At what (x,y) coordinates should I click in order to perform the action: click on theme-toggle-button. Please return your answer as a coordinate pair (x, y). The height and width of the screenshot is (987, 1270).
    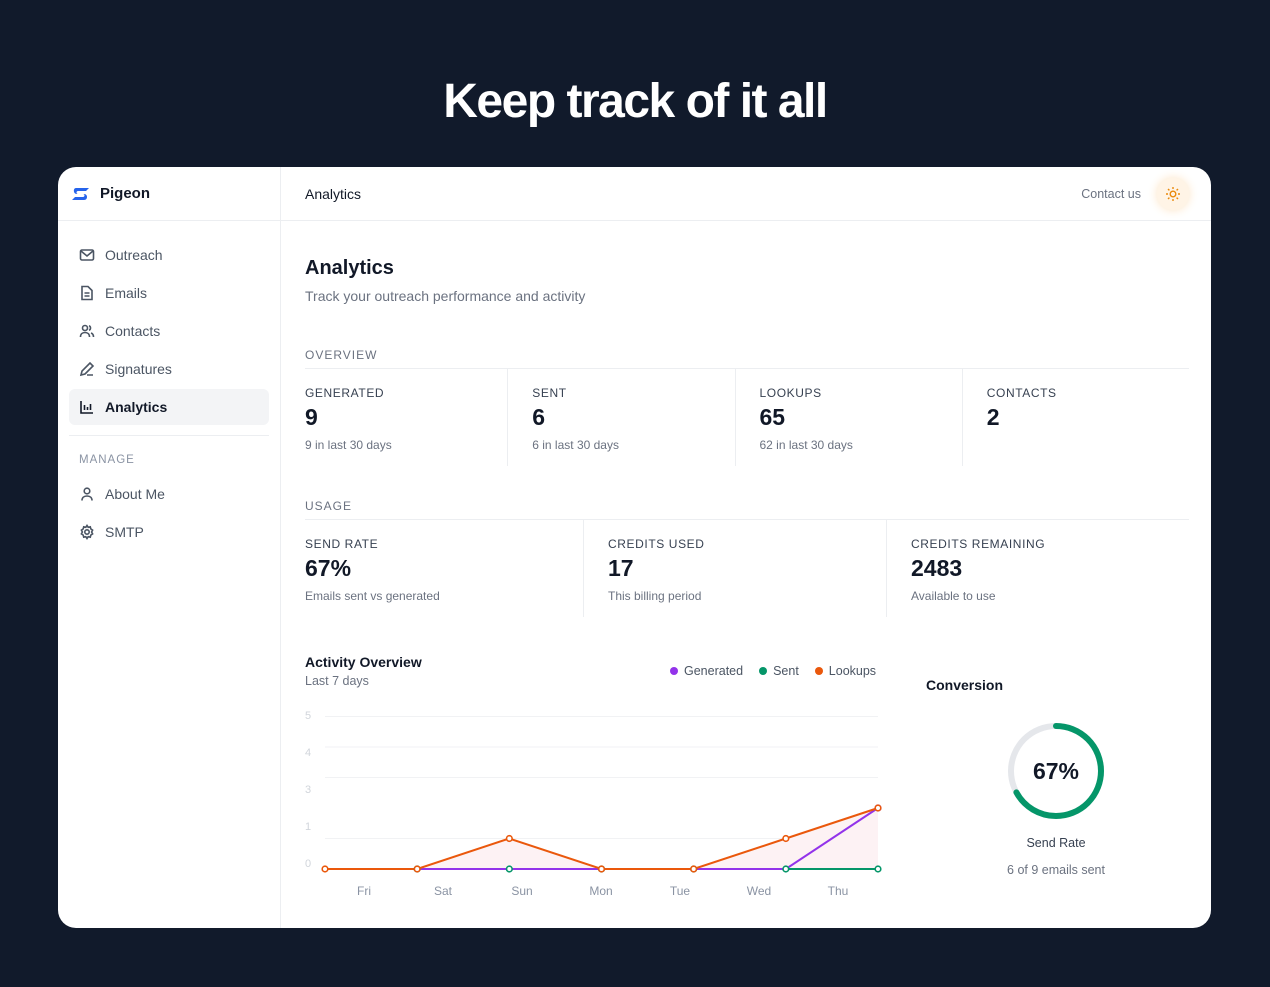
    Looking at the image, I should click on (1173, 193).